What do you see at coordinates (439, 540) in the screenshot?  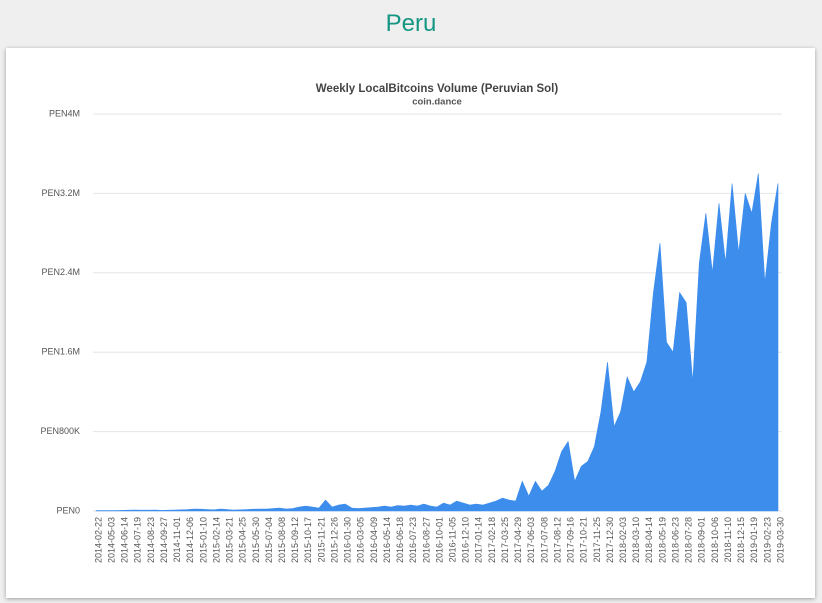 I see `x-tick-label: 2016-10-01` at bounding box center [439, 540].